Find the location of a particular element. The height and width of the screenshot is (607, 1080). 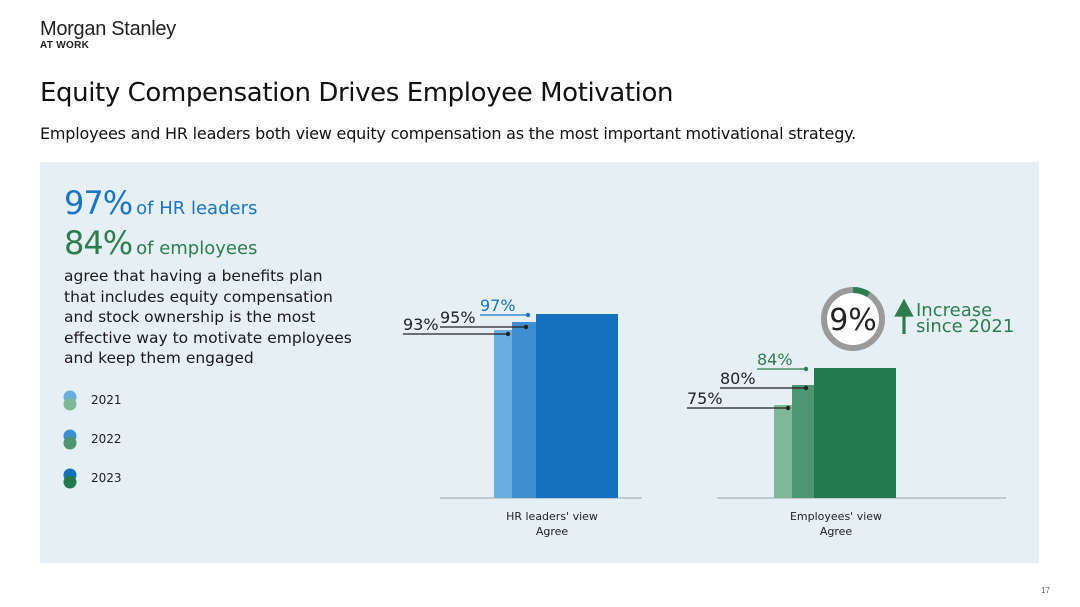

hr-leaders-label: of HR leaders is located at coordinates (197, 208).